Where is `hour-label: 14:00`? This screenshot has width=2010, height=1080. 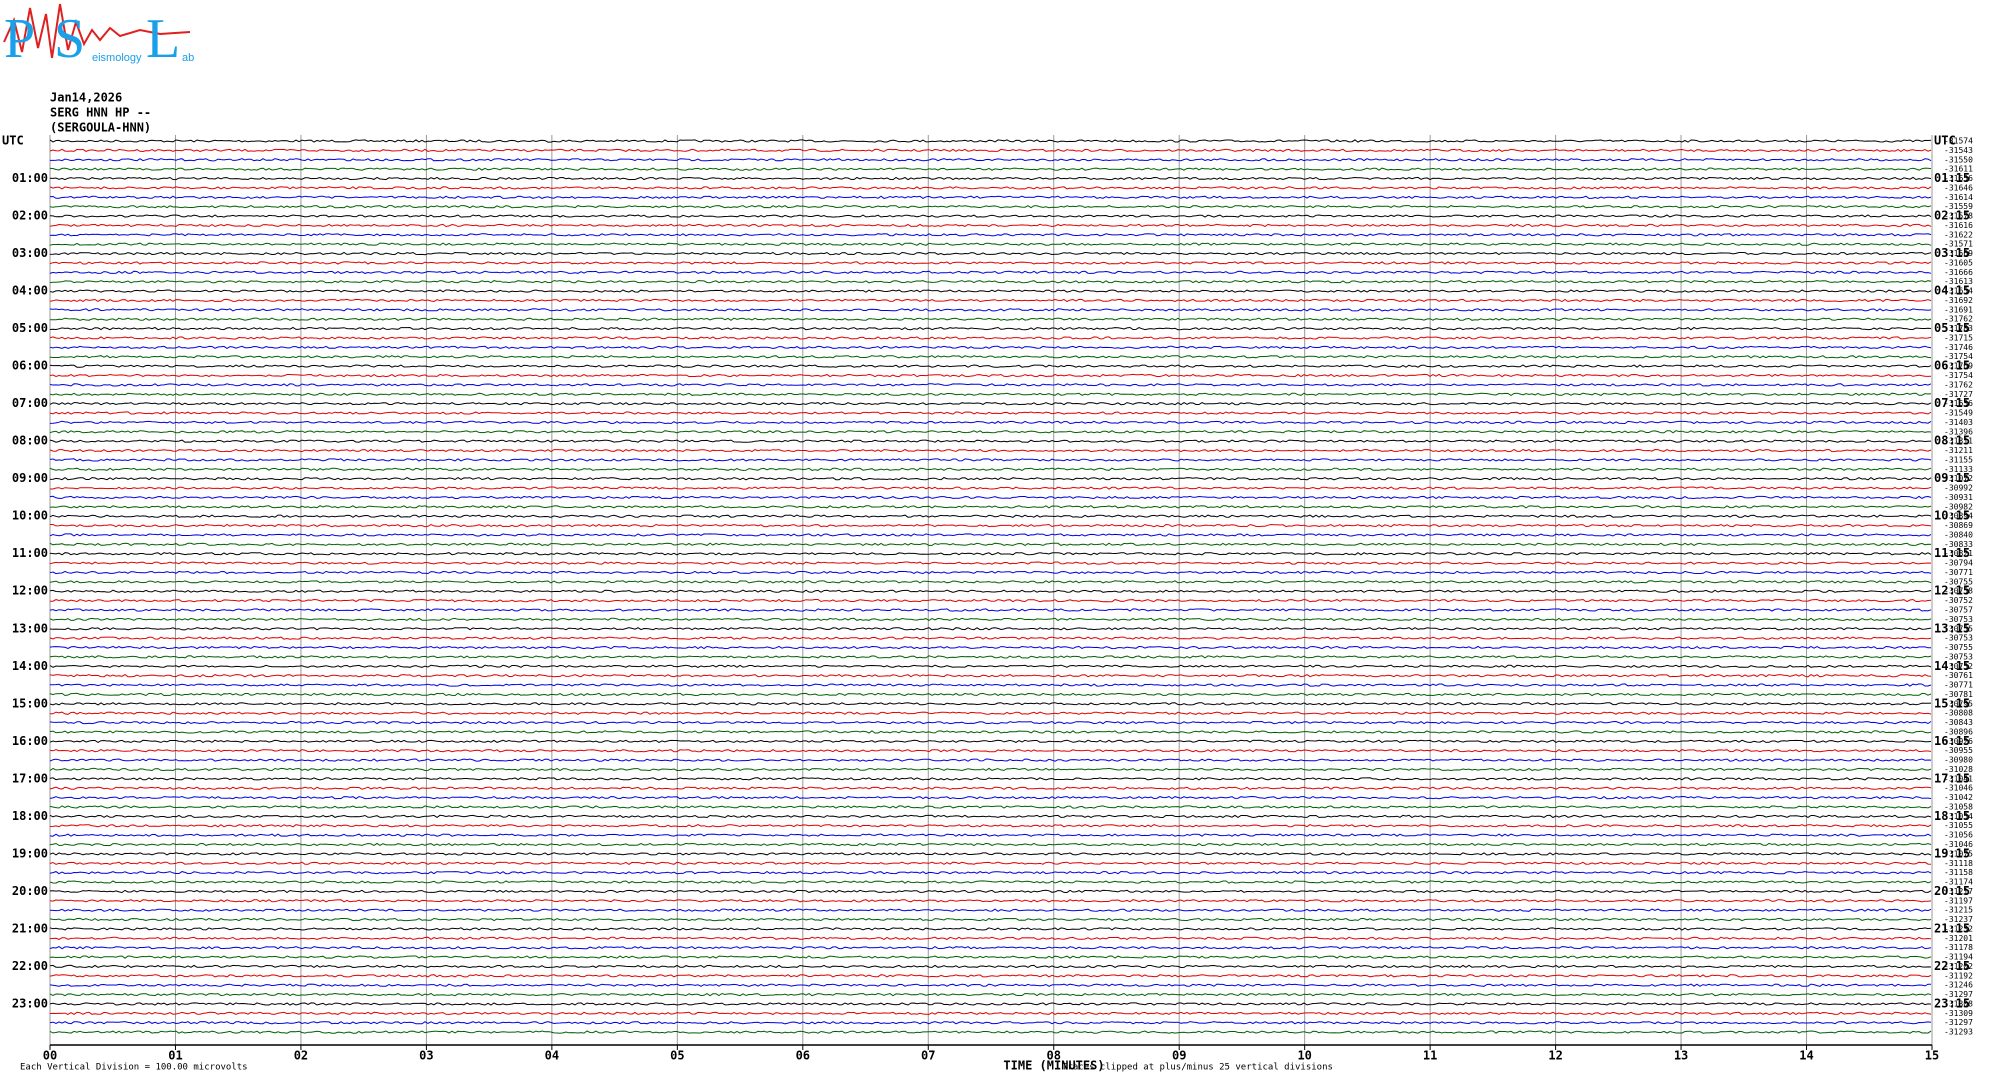
hour-label: 14:00 is located at coordinates (30, 666).